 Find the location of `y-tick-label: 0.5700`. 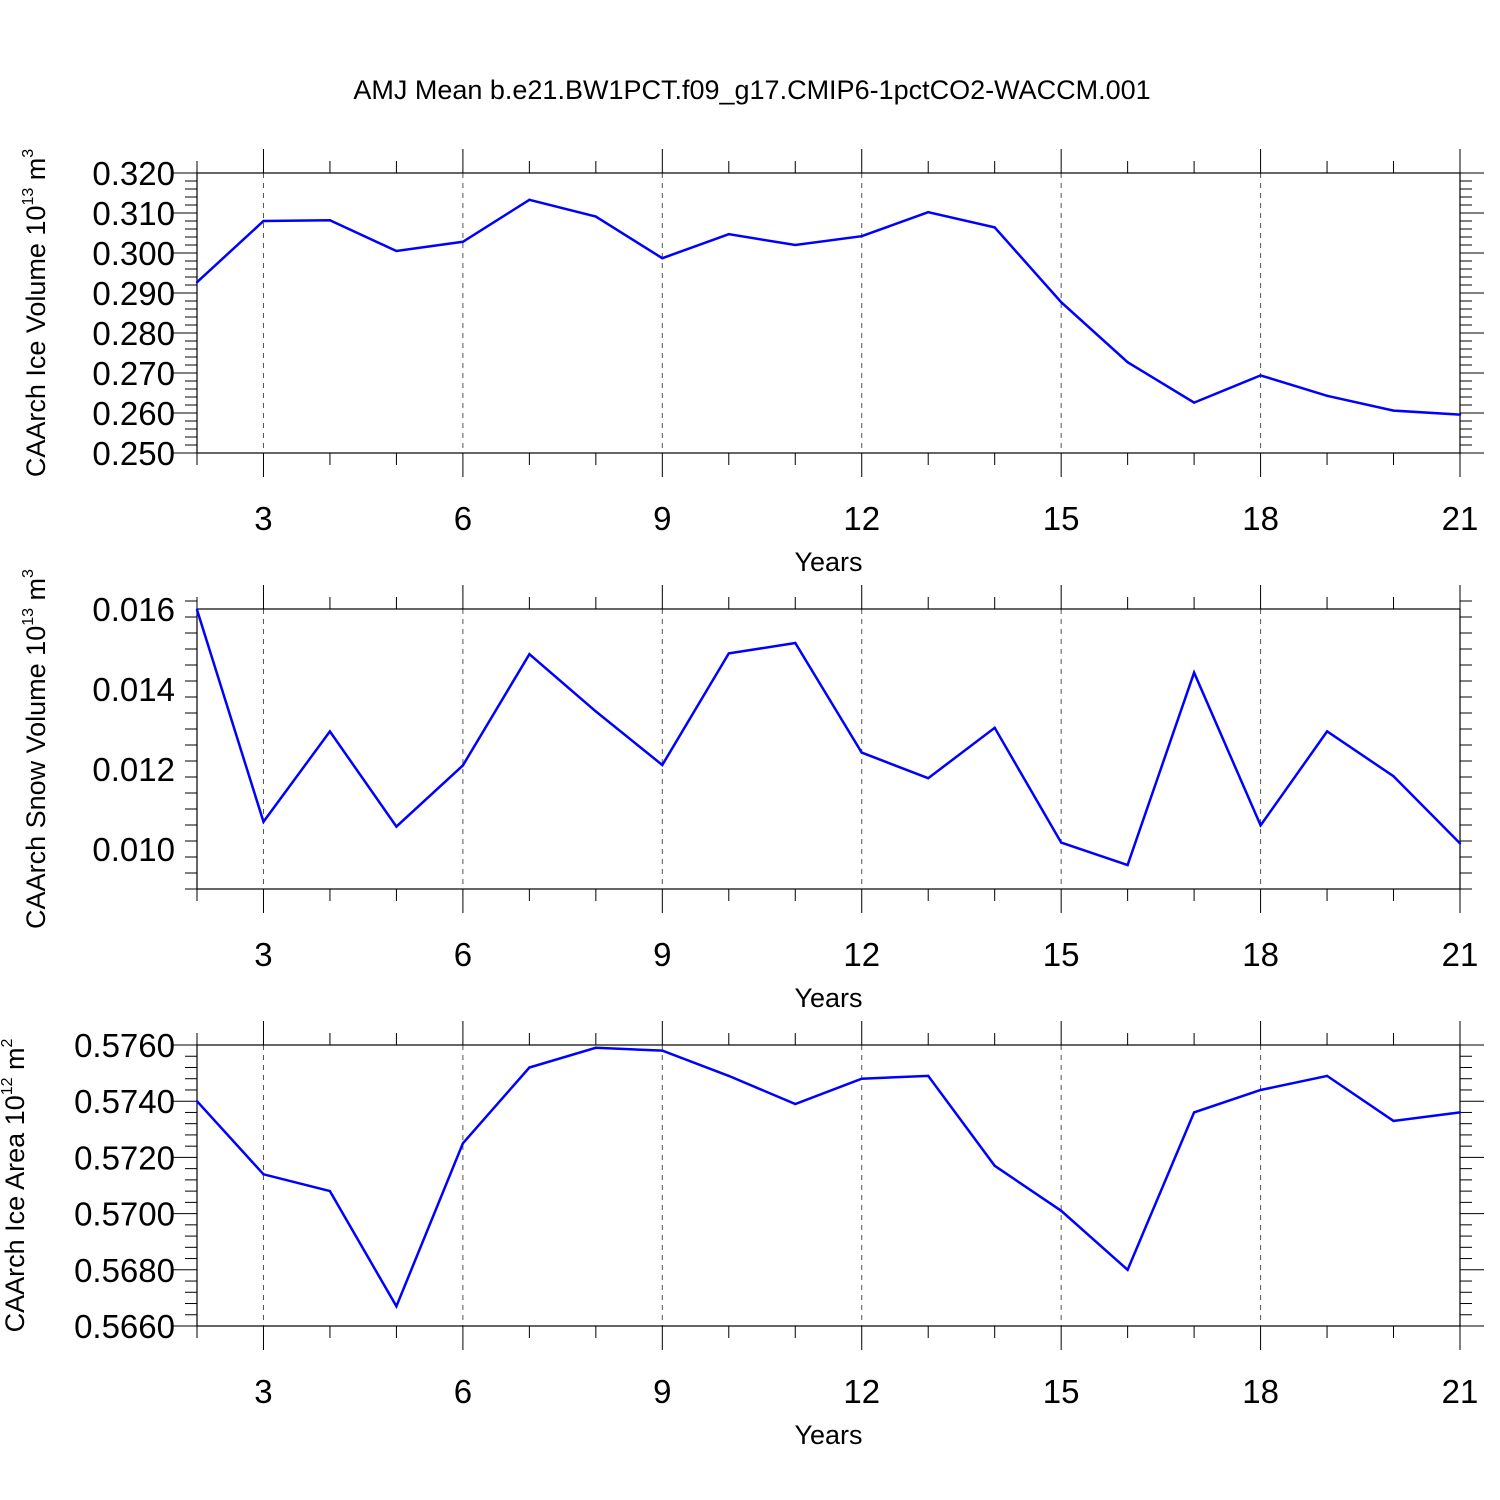

y-tick-label: 0.5700 is located at coordinates (124, 1214).